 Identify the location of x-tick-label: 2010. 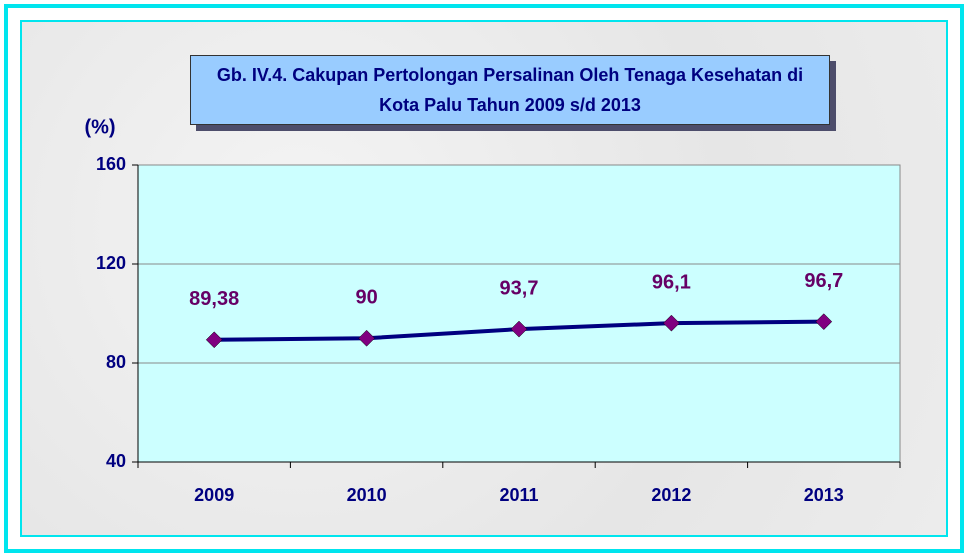
(367, 495).